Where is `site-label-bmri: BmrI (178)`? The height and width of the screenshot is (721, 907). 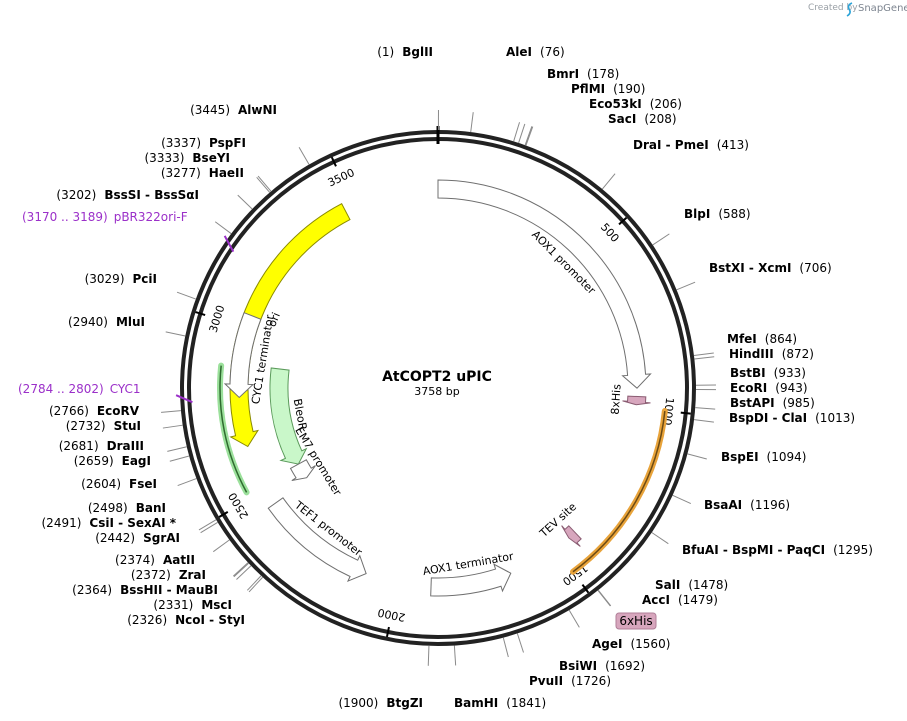
site-label-bmri: BmrI (178) is located at coordinates (583, 74).